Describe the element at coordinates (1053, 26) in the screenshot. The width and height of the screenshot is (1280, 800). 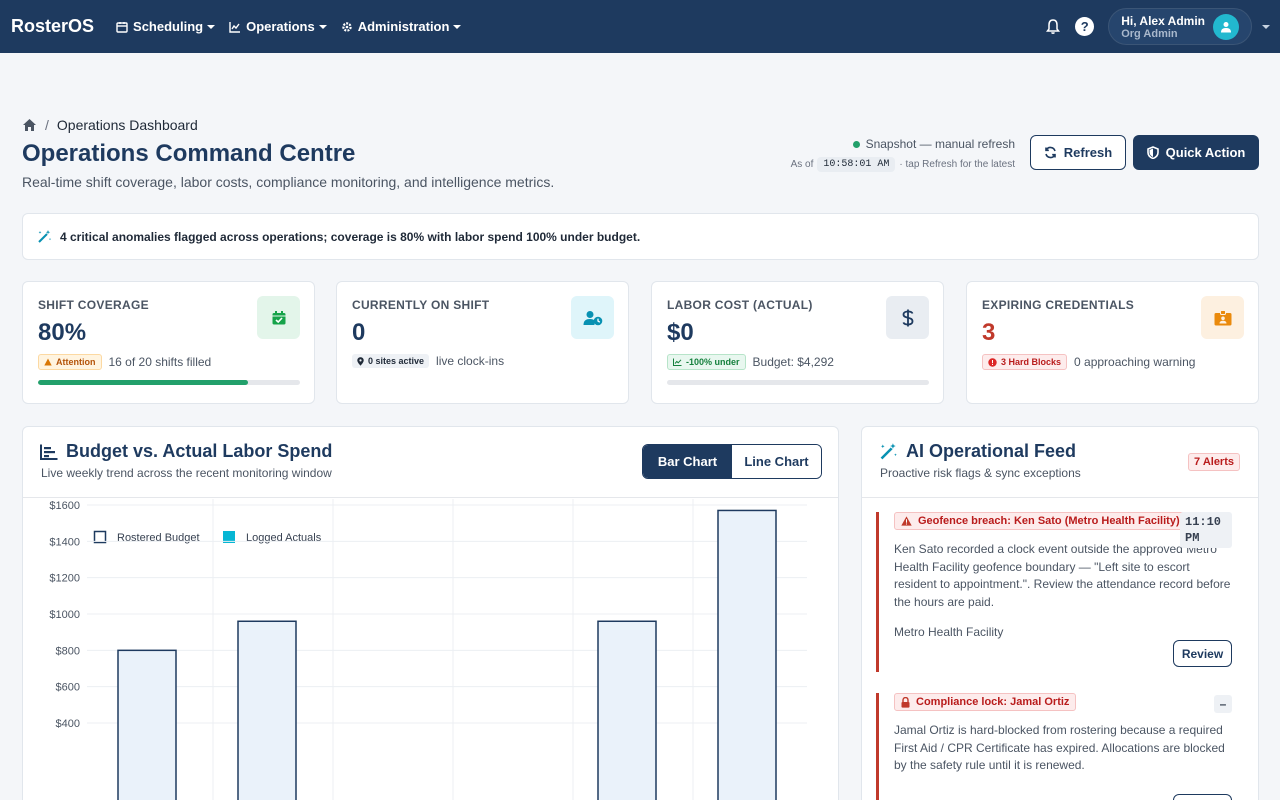
I see `bell-icon` at that location.